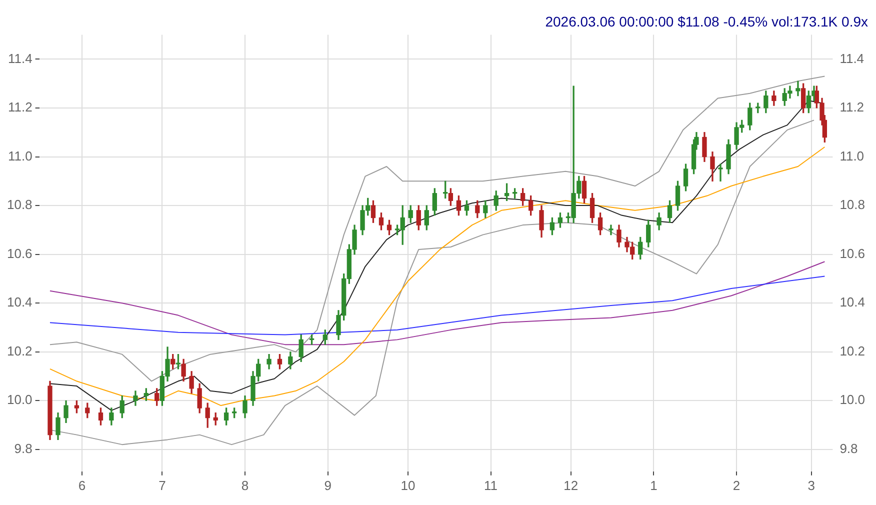 The height and width of the screenshot is (505, 876). Describe the element at coordinates (408, 485) in the screenshot. I see `x-tick-label: 10` at that location.